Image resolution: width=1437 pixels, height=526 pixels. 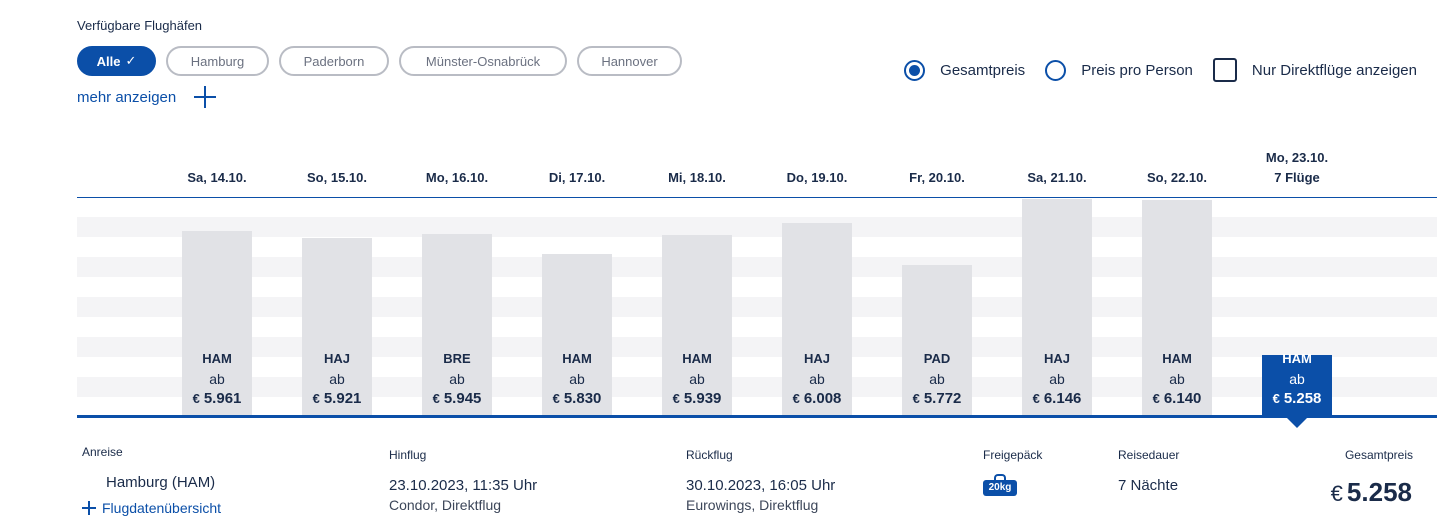 I want to click on day-label-date: Di, 17.10., so click(x=577, y=177).